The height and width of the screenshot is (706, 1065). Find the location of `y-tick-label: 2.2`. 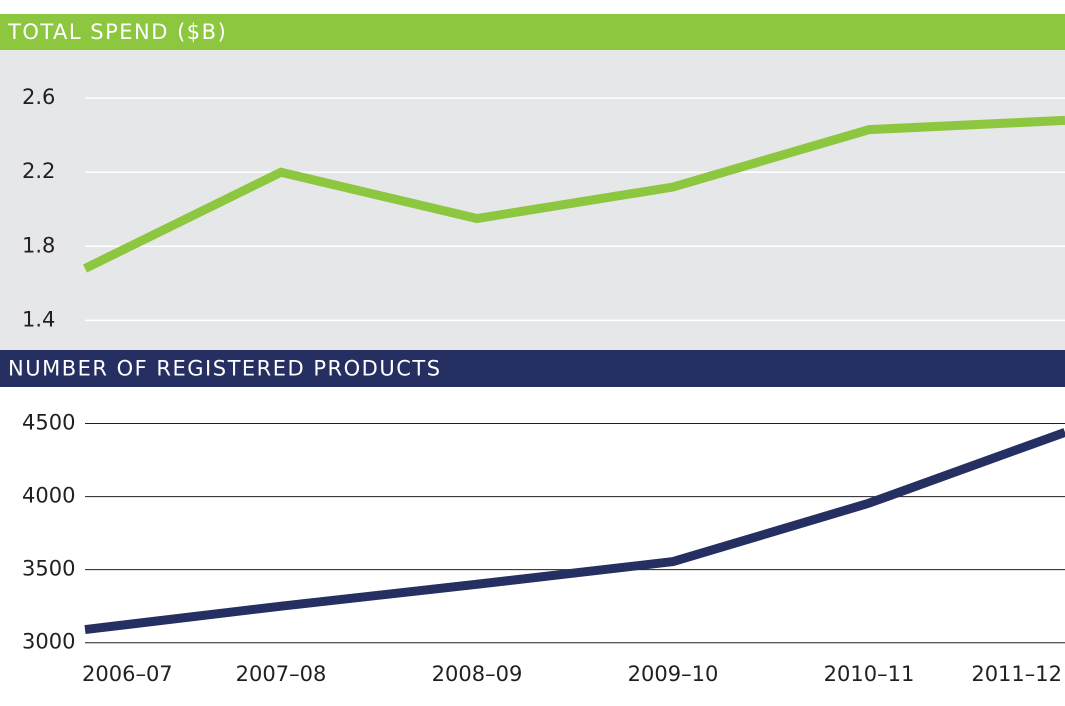

y-tick-label: 2.2 is located at coordinates (38, 171).